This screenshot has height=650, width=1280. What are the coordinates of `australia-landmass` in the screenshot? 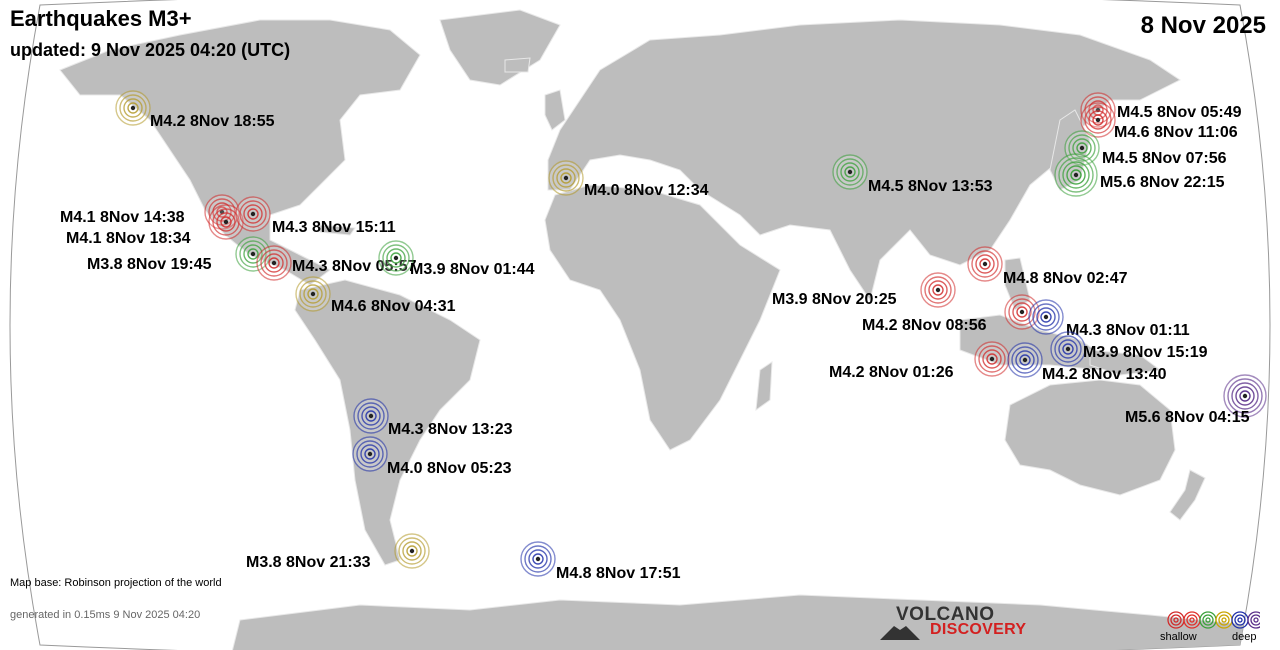 It's located at (1090, 437).